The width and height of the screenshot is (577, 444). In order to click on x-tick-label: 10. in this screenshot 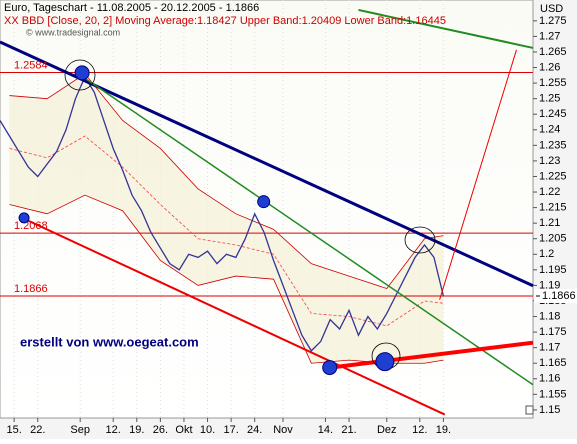, I will do `click(207, 430)`.